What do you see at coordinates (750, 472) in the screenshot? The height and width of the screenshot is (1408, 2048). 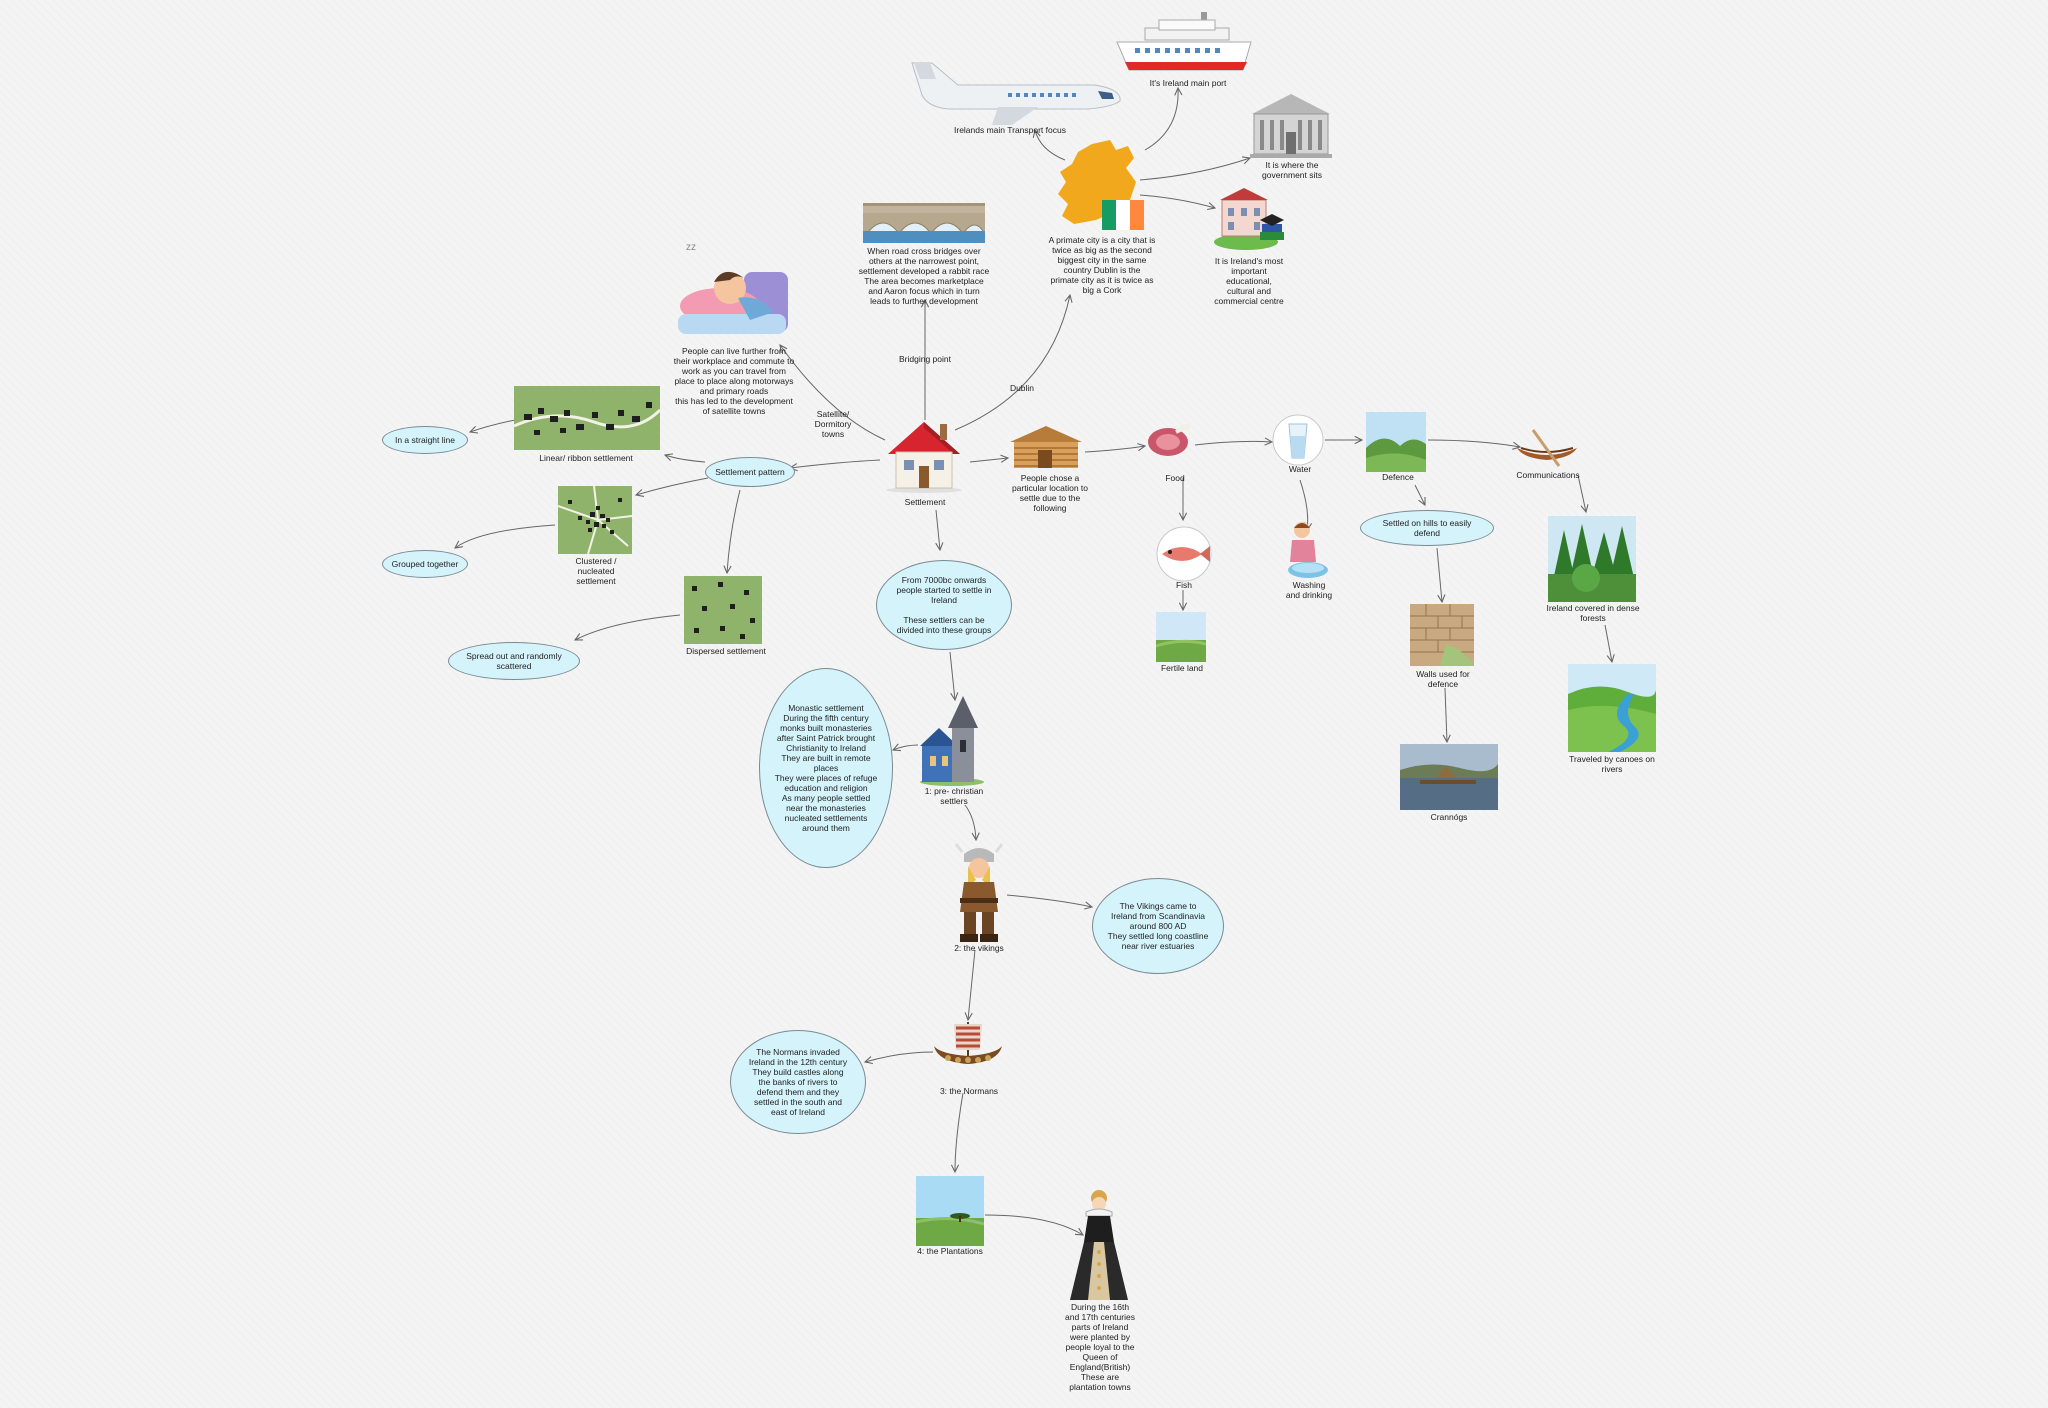 I see `settlement-pattern-bubble: Settlement pattern` at bounding box center [750, 472].